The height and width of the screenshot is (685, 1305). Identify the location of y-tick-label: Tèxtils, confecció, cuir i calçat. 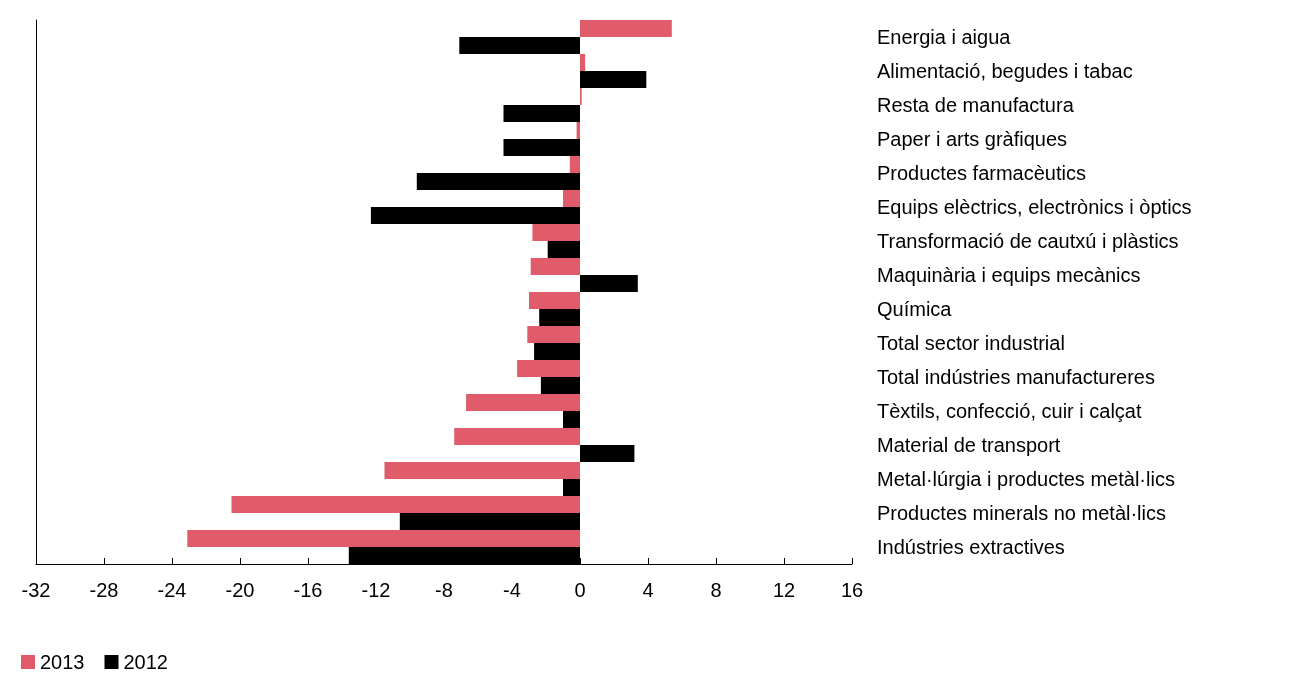
(1009, 411).